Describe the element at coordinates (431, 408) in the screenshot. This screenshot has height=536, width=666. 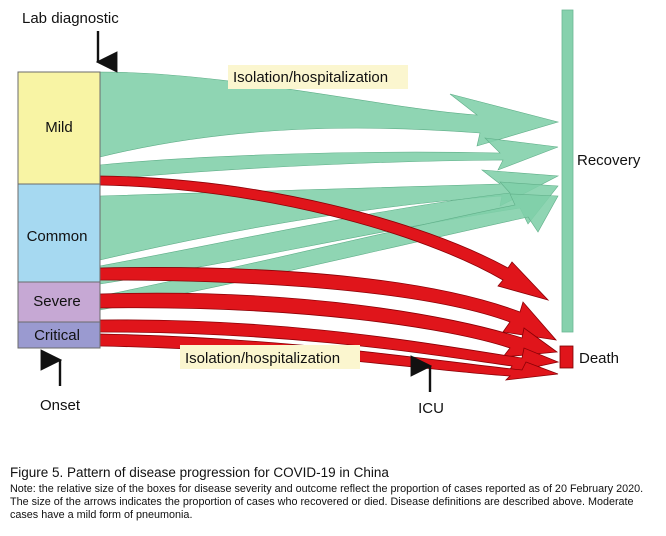
I see `icu-label: ICU` at that location.